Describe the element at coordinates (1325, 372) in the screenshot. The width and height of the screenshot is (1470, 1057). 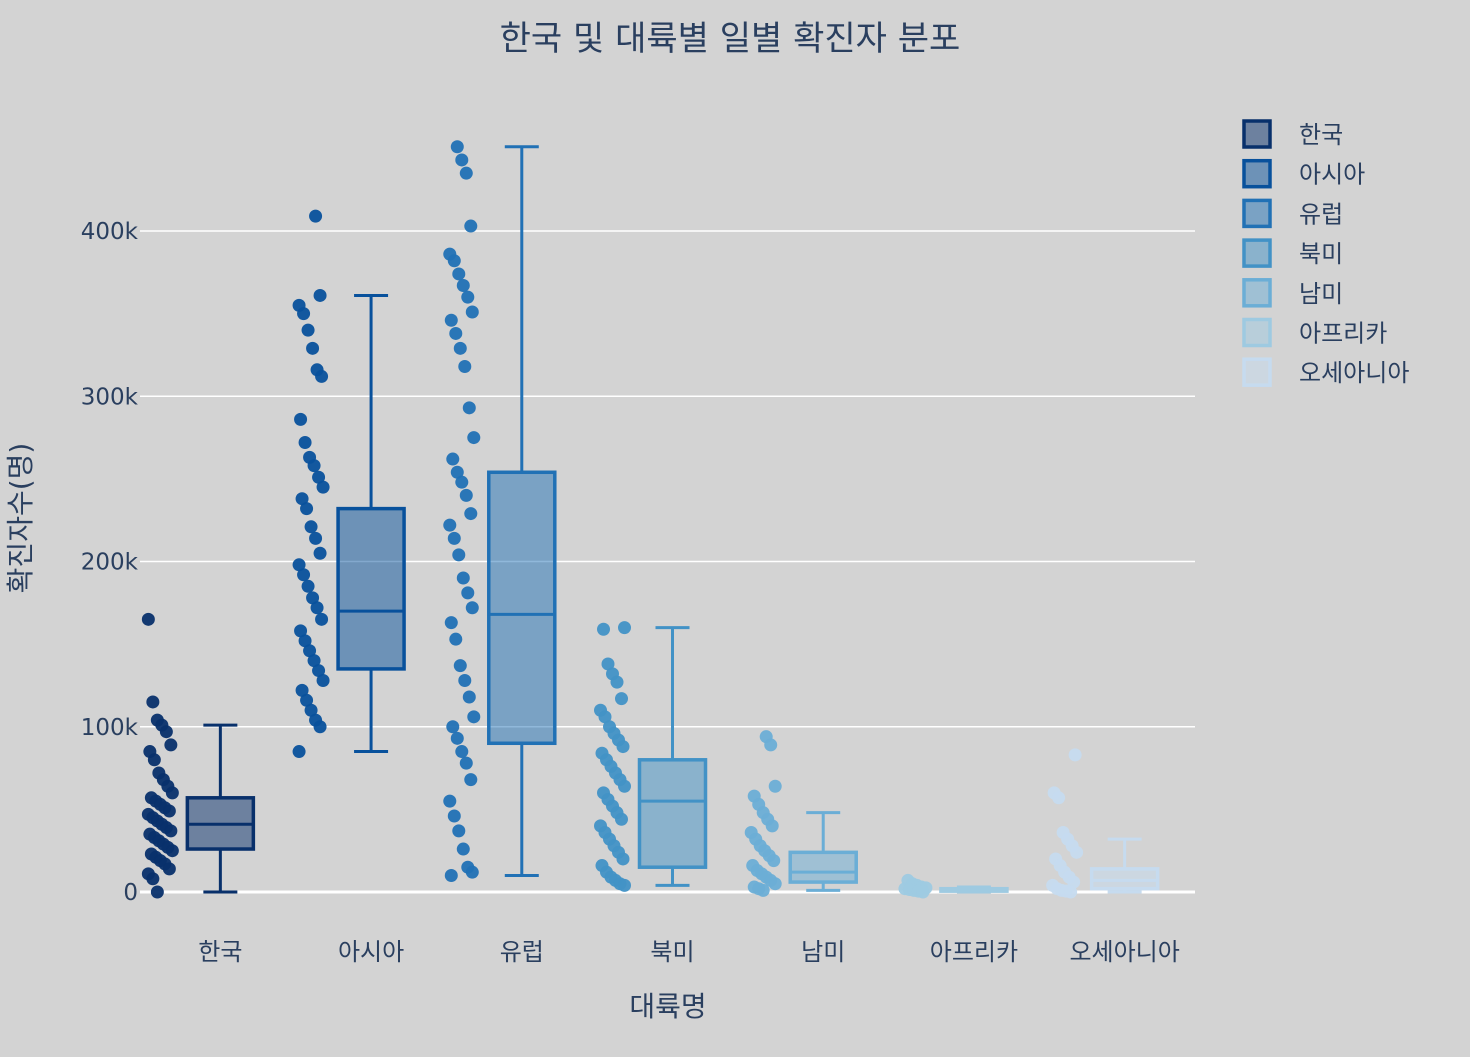
I see `legend-item: 오세아니아` at that location.